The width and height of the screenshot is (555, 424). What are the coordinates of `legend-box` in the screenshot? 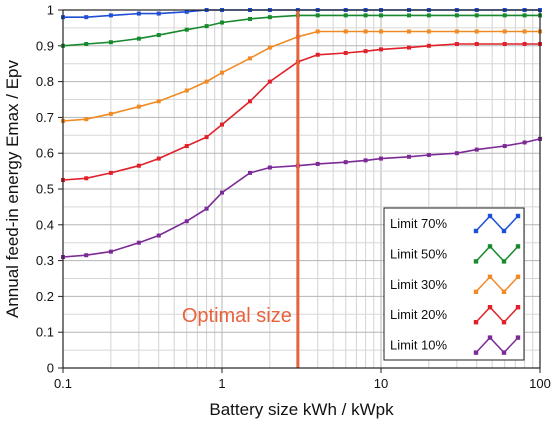 It's located at (454, 284).